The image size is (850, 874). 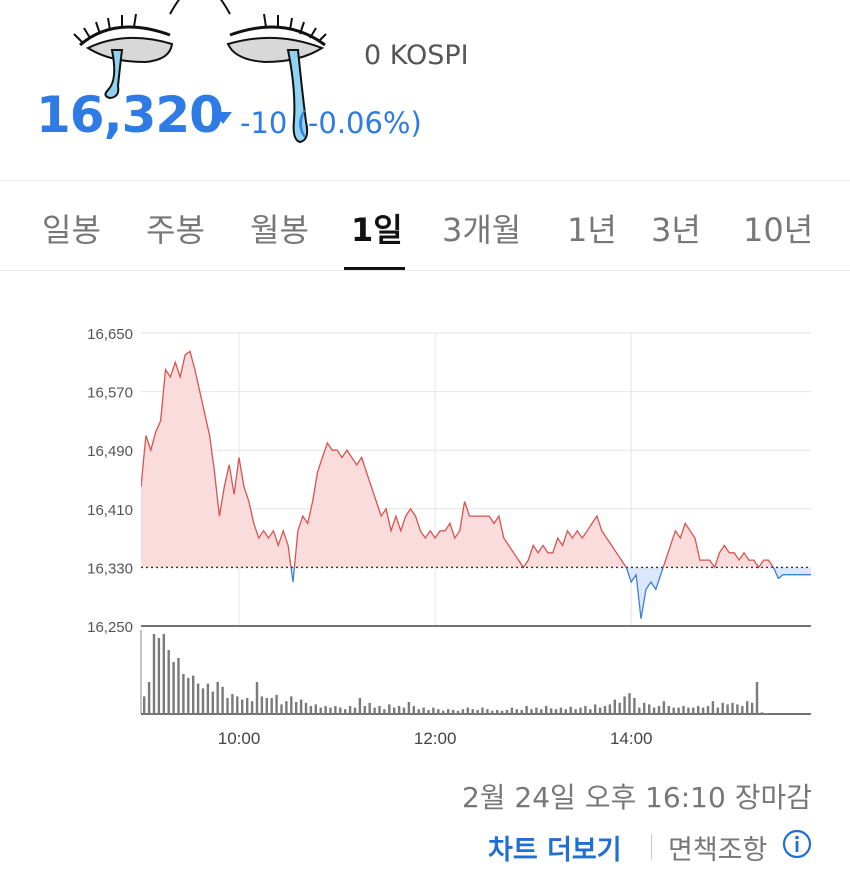 I want to click on x-tick-label: 14:00, so click(x=631, y=738).